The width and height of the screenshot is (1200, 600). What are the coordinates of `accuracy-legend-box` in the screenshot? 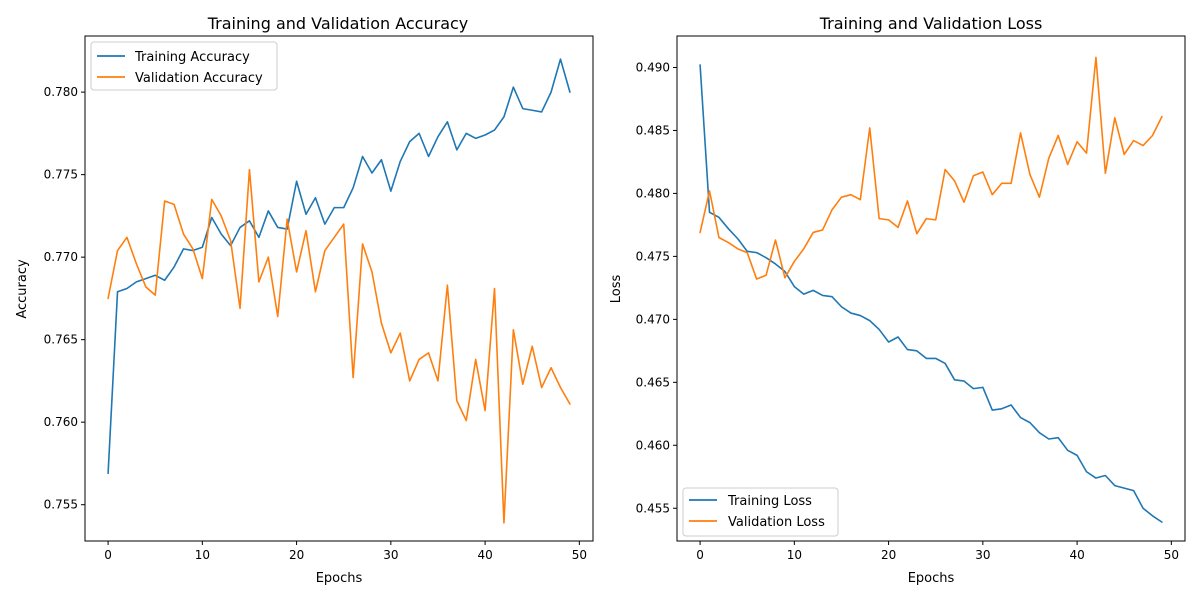 It's located at (184, 66).